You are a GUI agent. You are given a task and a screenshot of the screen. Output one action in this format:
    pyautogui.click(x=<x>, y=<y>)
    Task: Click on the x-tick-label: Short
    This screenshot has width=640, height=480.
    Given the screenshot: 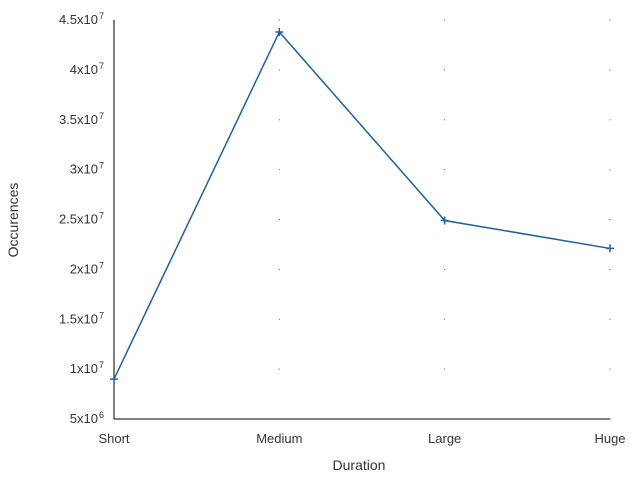 What is the action you would take?
    pyautogui.click(x=113, y=438)
    